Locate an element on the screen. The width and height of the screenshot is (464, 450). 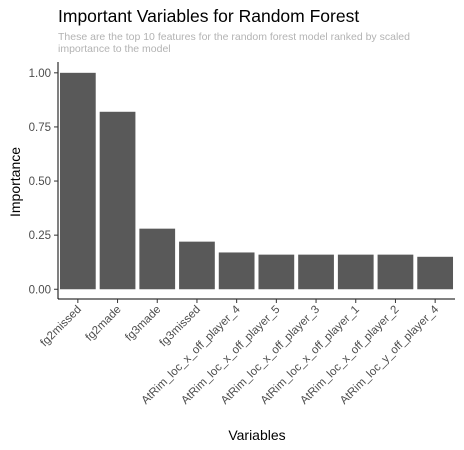
y-tick-label: 0.00 is located at coordinates (40, 290).